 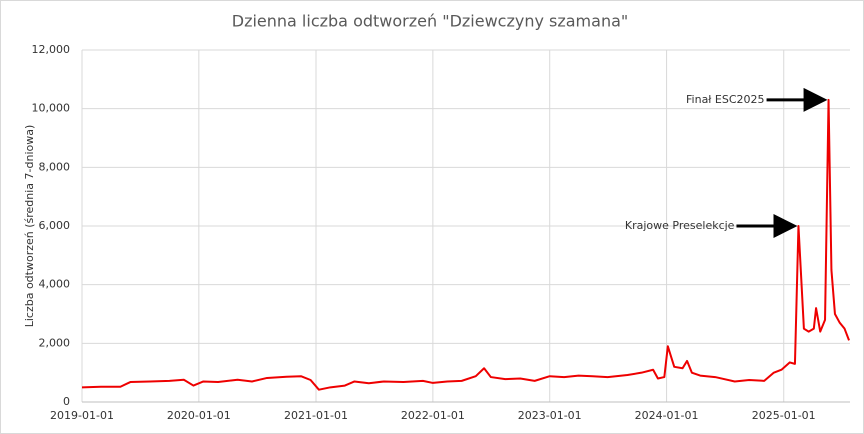 What do you see at coordinates (316, 415) in the screenshot?
I see `x-tick-label: 2021-01-01` at bounding box center [316, 415].